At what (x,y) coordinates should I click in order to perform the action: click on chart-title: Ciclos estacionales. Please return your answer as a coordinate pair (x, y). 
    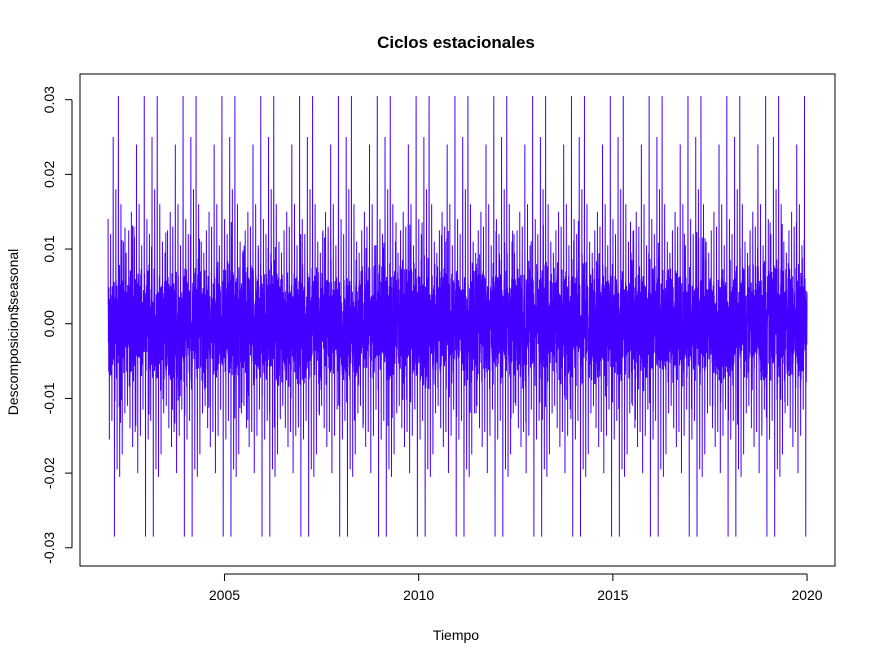
    Looking at the image, I should click on (456, 42).